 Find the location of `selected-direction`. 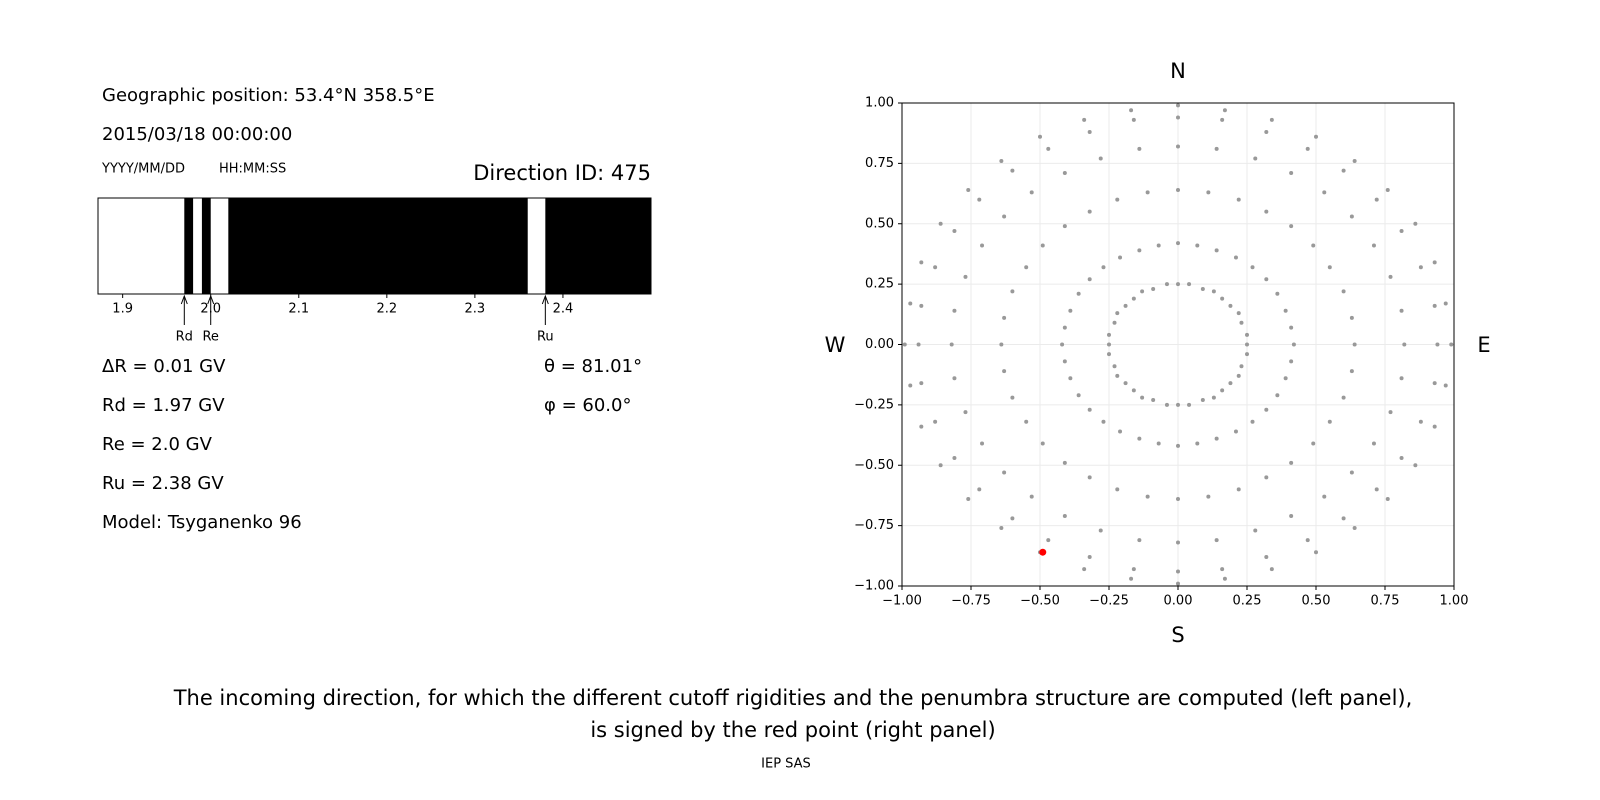

selected-direction is located at coordinates (1043, 552).